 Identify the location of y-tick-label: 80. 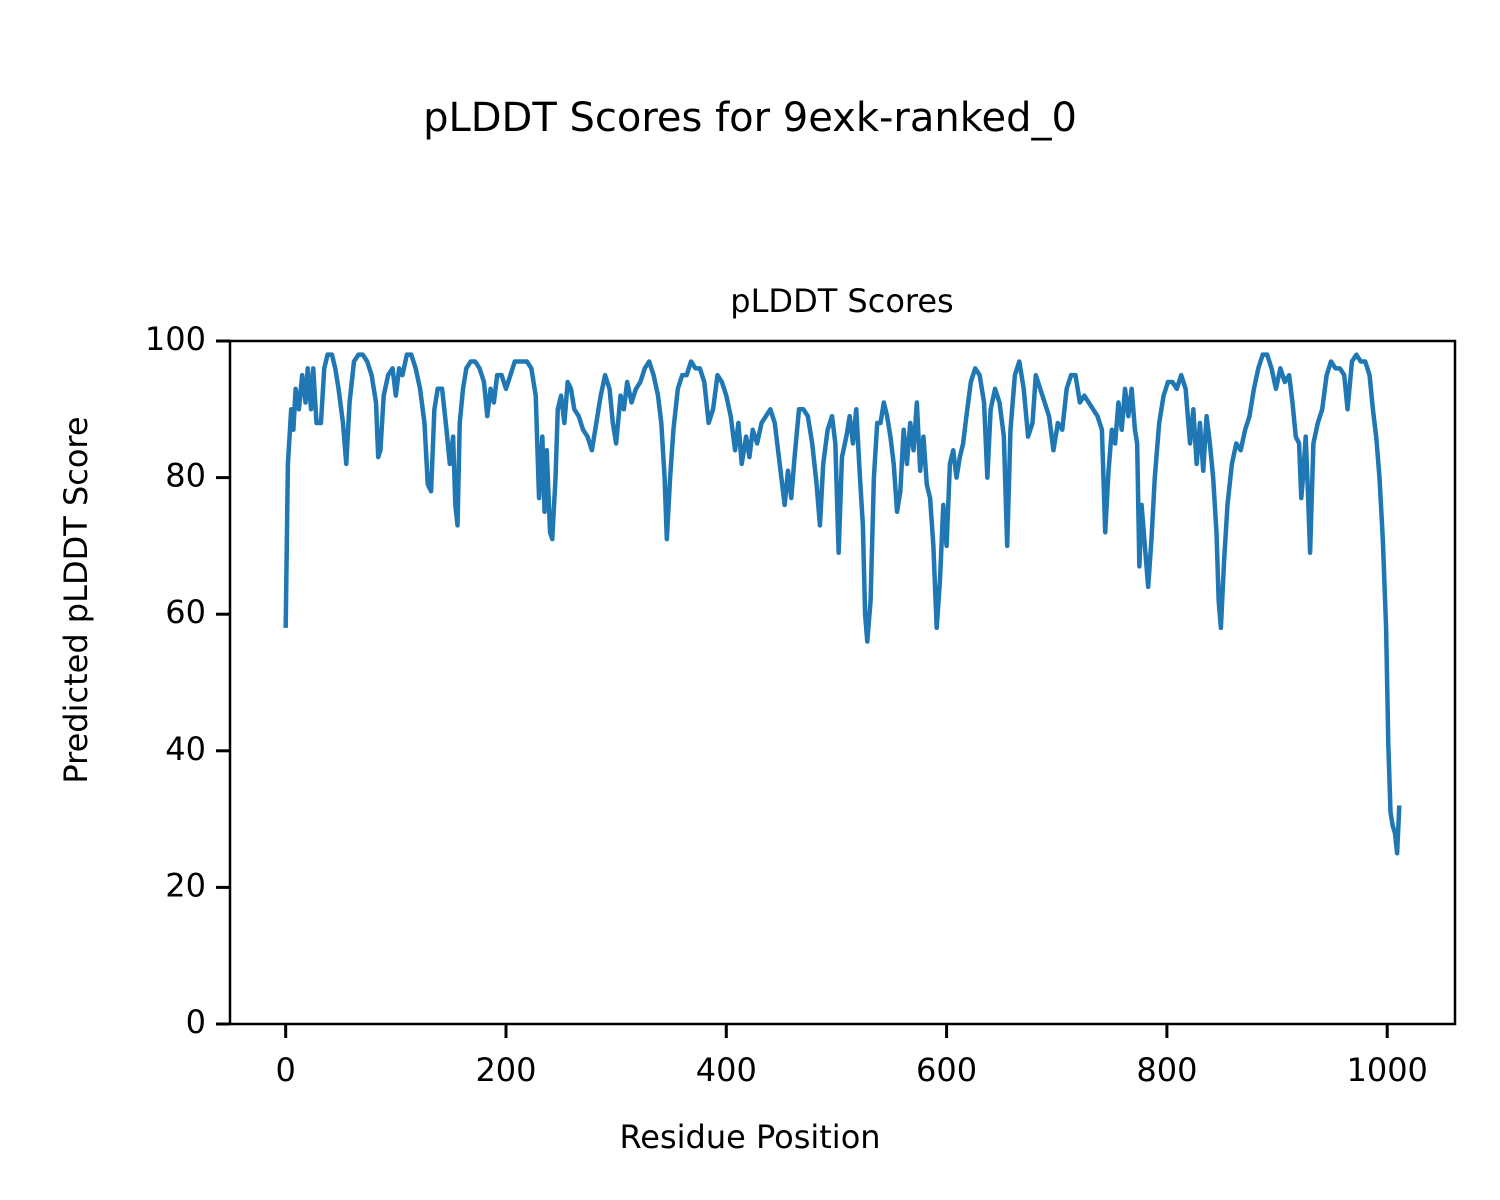
(185, 476).